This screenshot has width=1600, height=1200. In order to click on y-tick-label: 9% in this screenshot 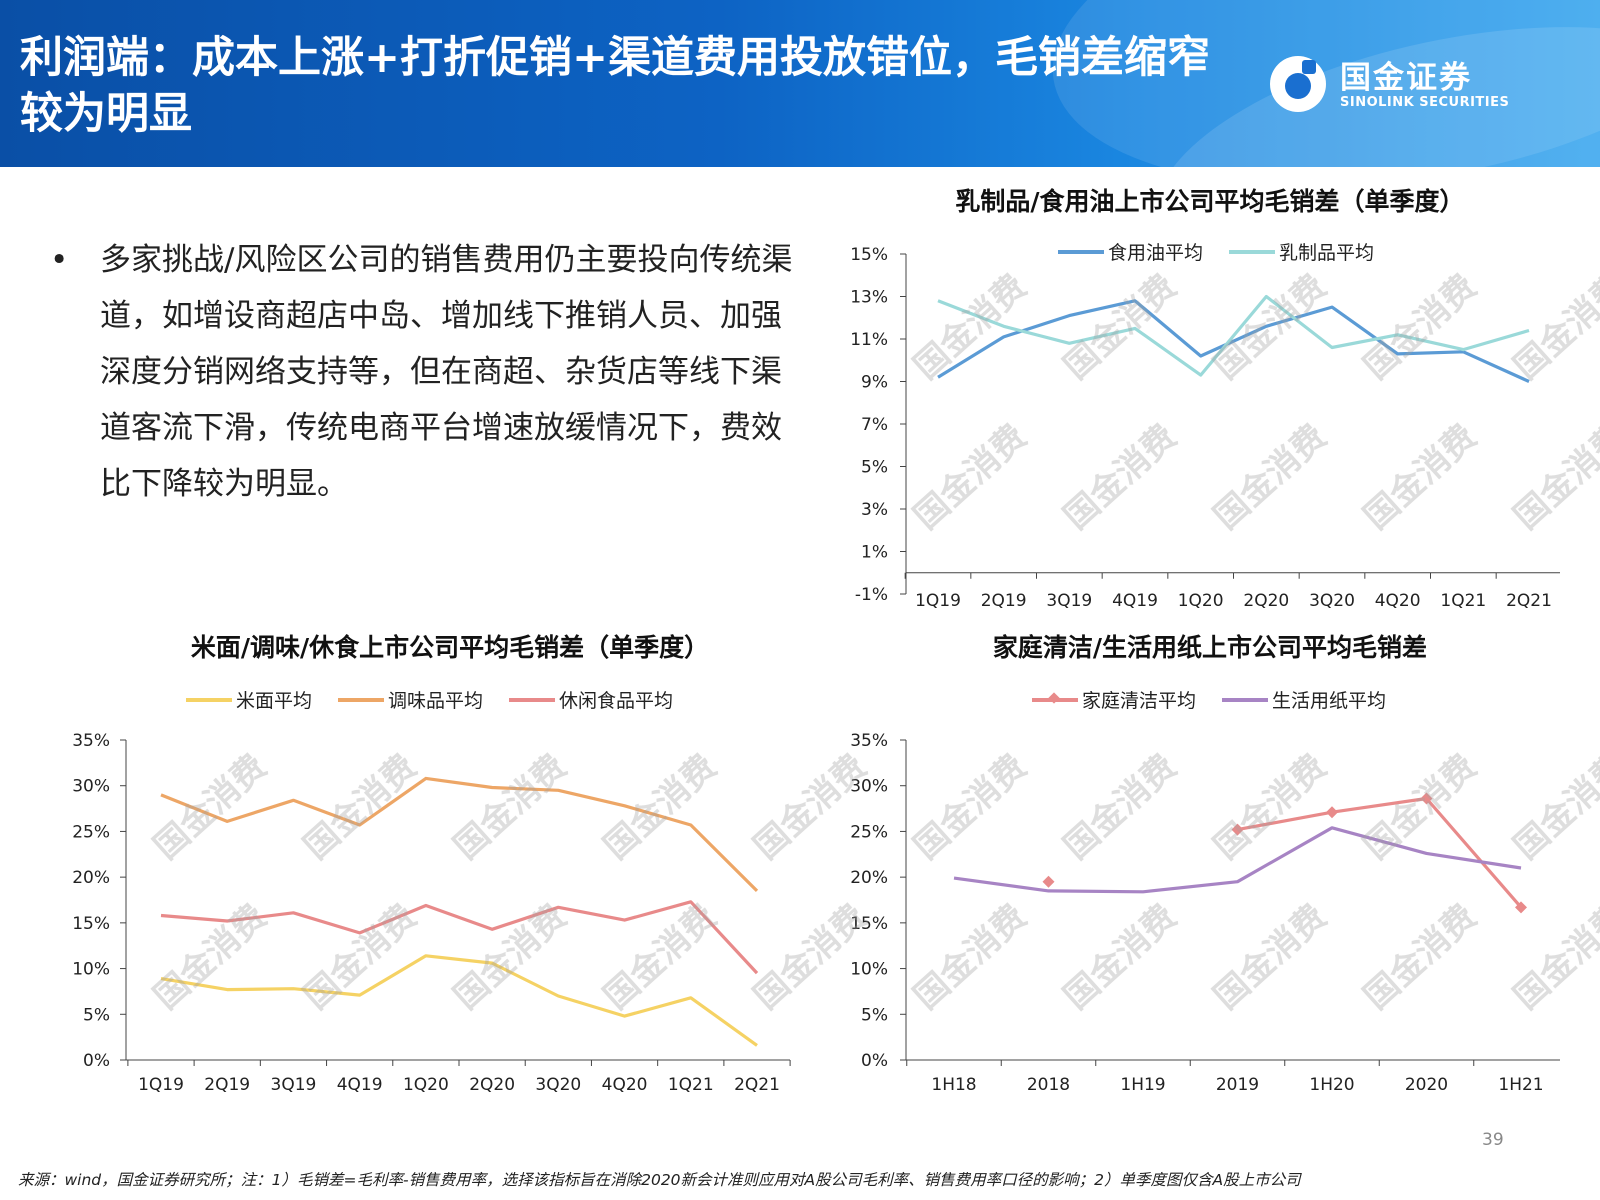, I will do `click(874, 383)`.